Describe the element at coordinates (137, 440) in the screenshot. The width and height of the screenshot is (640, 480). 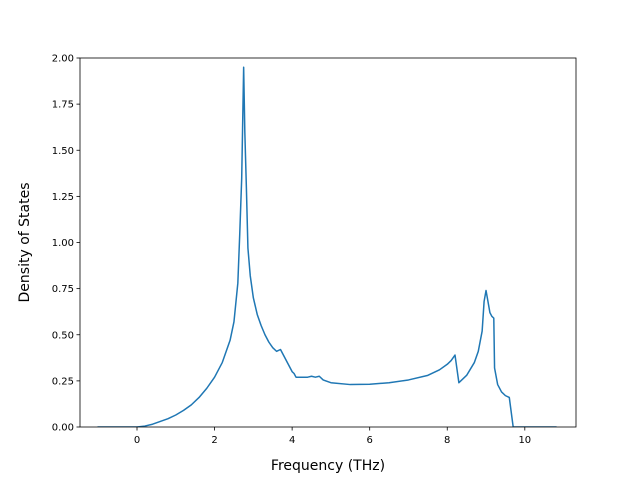
I see `x-tick-label: 0` at that location.